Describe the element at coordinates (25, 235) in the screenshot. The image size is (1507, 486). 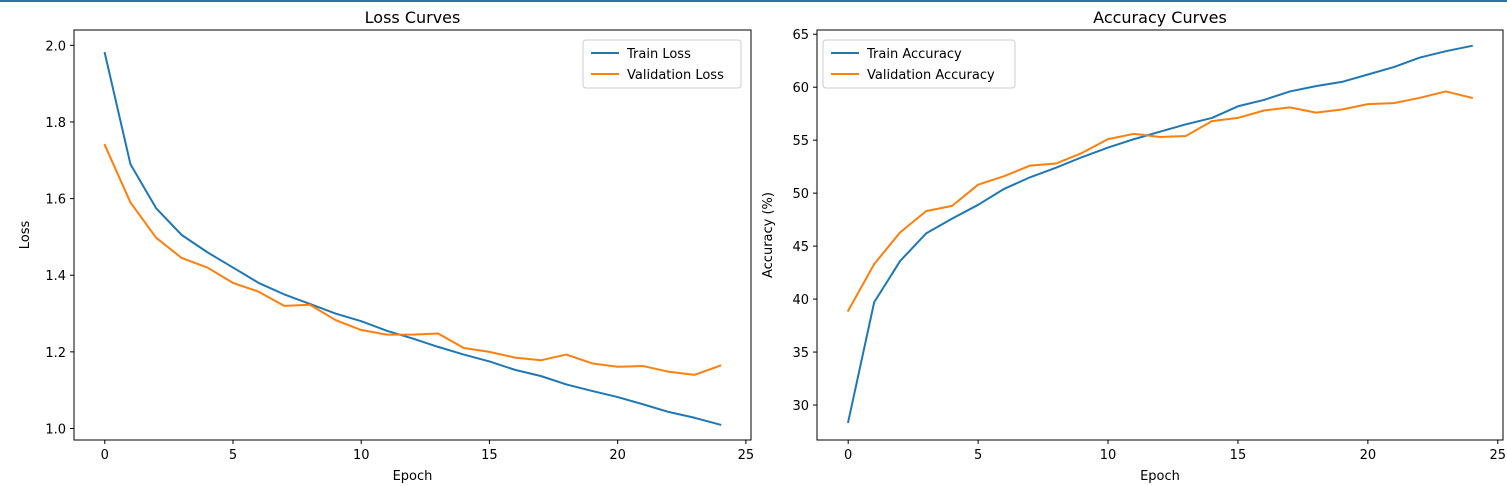
I see `y-axis-label: Loss` at that location.